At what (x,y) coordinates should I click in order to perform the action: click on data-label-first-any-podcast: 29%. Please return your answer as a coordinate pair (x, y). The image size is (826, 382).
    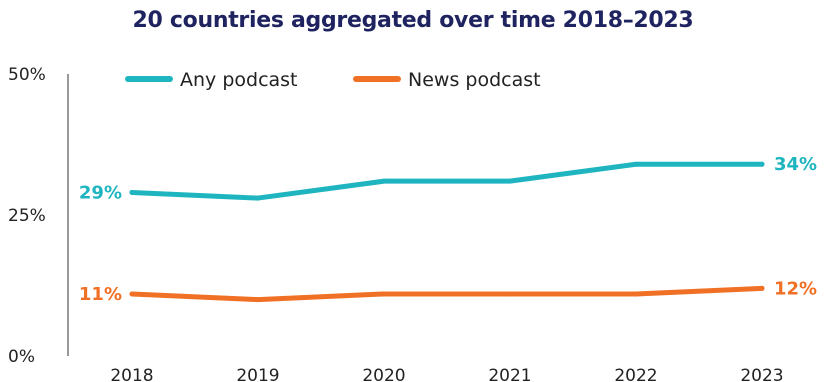
    Looking at the image, I should click on (100, 192).